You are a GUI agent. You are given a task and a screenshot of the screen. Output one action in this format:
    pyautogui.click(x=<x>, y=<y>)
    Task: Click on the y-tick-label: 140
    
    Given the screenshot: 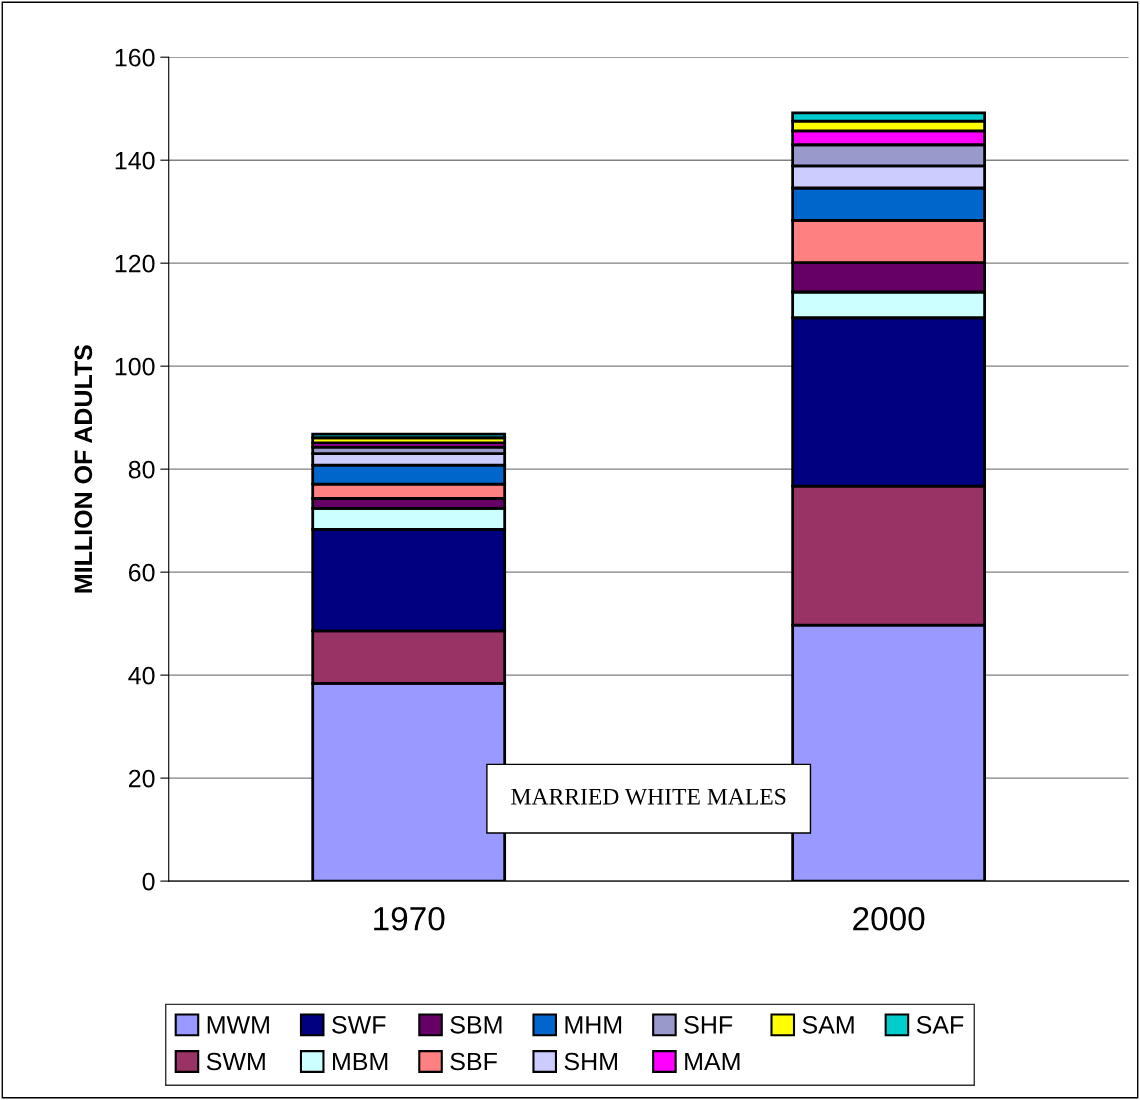 What is the action you would take?
    pyautogui.click(x=135, y=160)
    